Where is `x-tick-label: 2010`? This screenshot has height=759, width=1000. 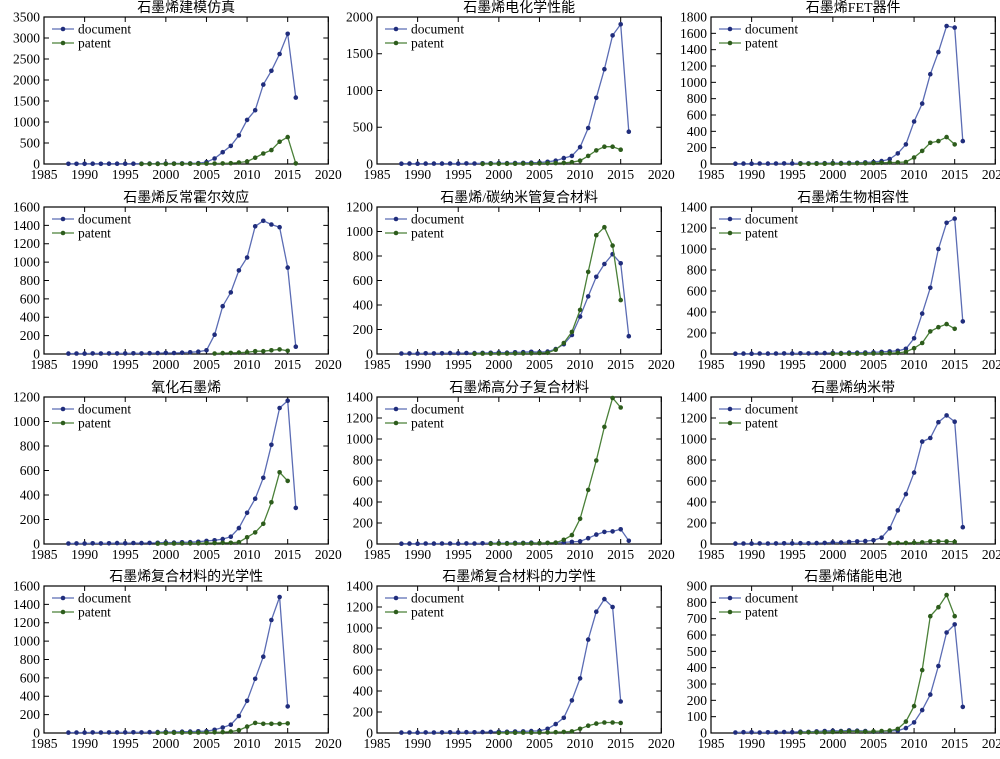
x-tick-label: 2010 is located at coordinates (913, 364).